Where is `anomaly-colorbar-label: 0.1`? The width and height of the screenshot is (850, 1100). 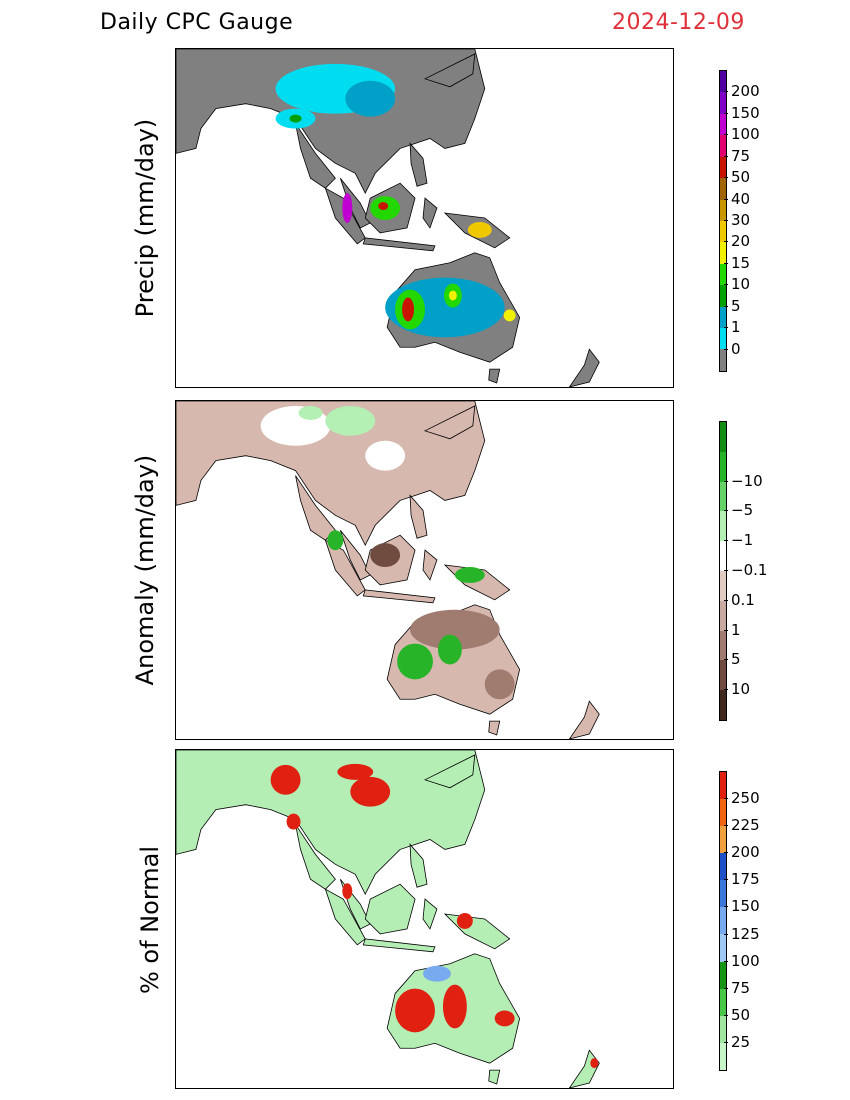
anomaly-colorbar-label: 0.1 is located at coordinates (739, 599).